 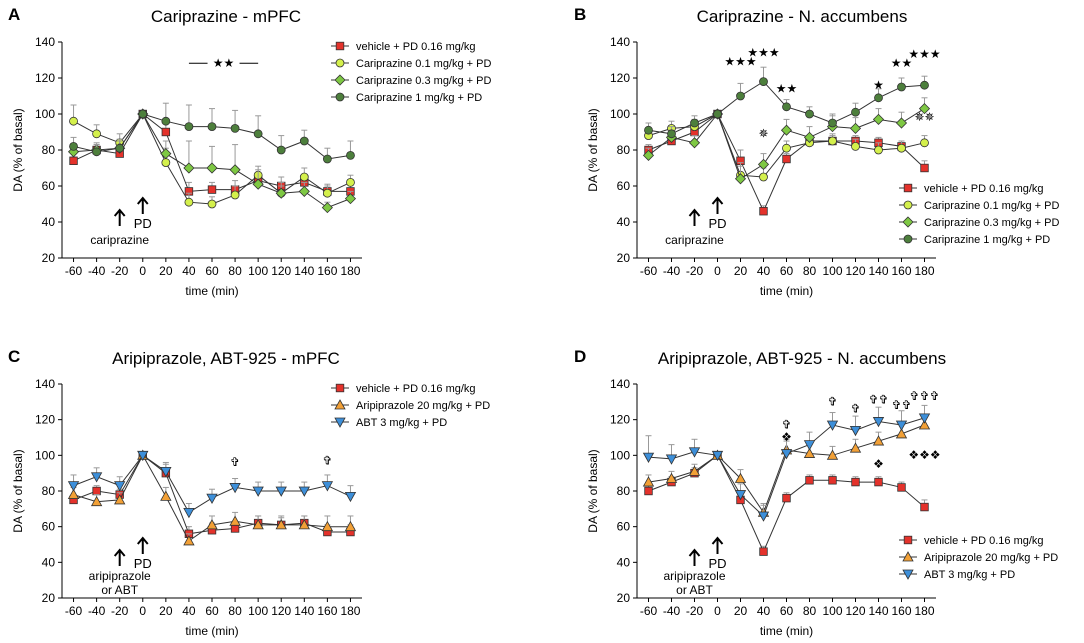 I want to click on drug-label-line2: or ABT, so click(x=694, y=590).